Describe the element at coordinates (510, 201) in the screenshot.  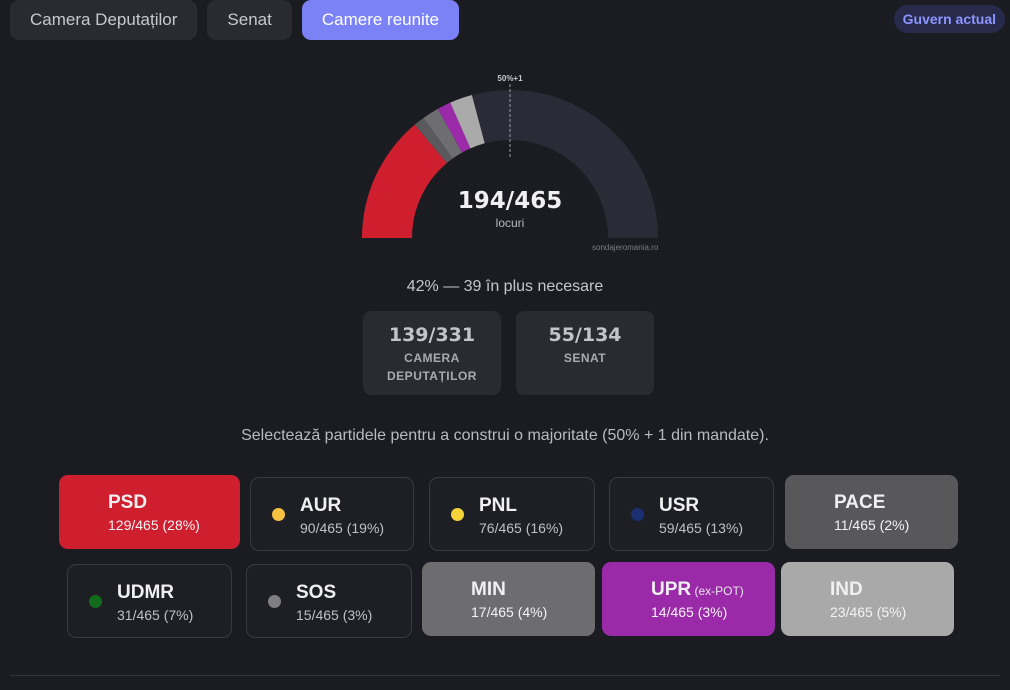
I see `seat-count: 194/465` at that location.